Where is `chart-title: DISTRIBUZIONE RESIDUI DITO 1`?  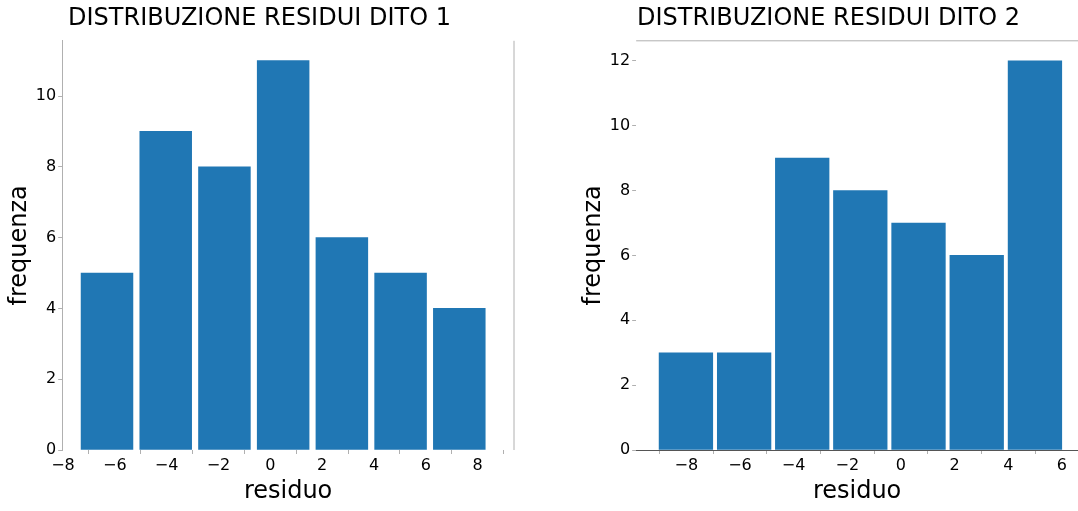 chart-title: DISTRIBUZIONE RESIDUI DITO 1 is located at coordinates (259, 16).